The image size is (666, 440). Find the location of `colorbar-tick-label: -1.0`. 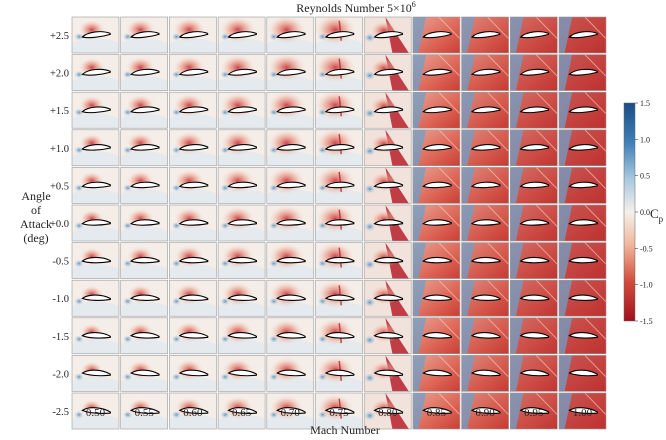

colorbar-tick-label: -1.0 is located at coordinates (646, 285).